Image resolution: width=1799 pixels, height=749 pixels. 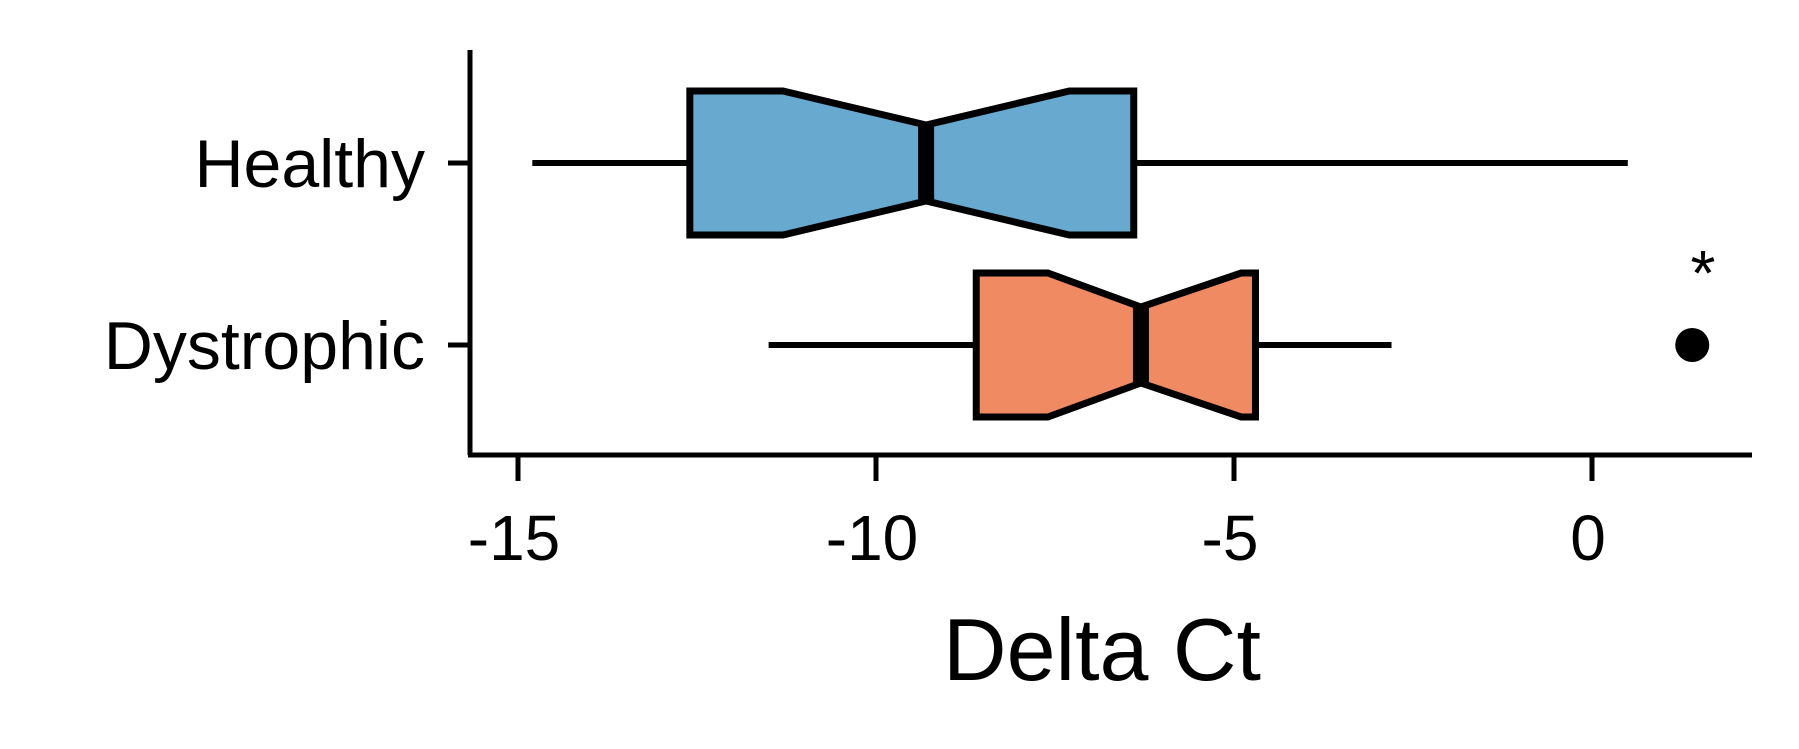 I want to click on x-tick-label: -15, so click(x=514, y=538).